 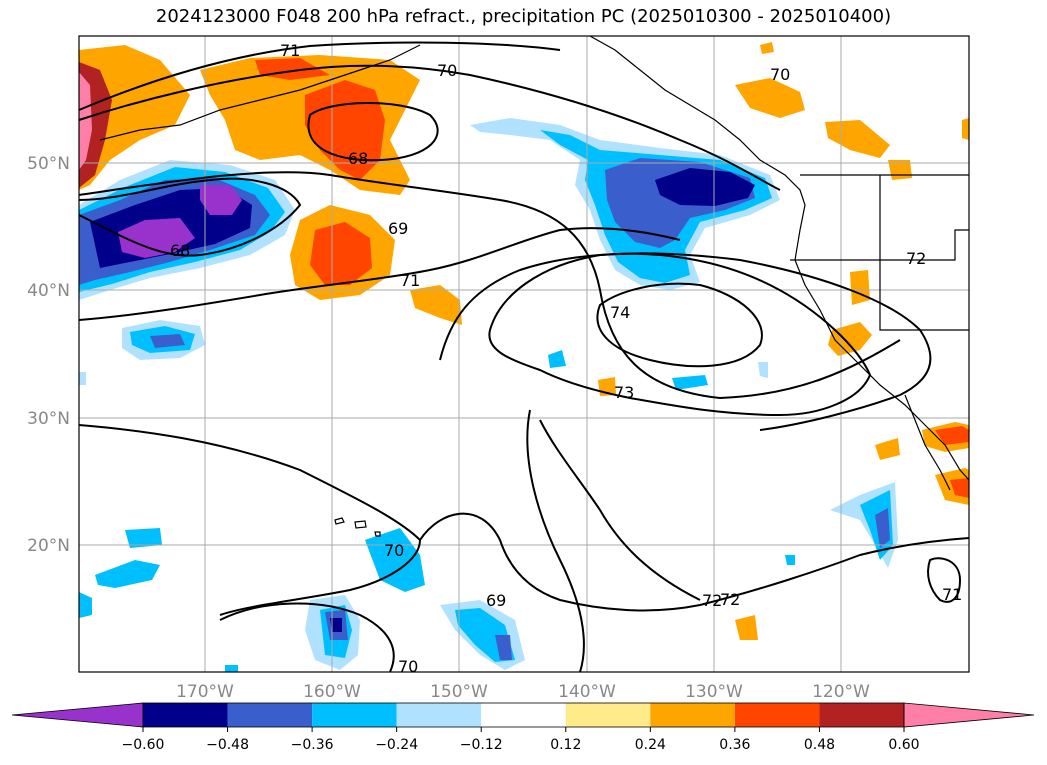 What do you see at coordinates (48, 419) in the screenshot?
I see `lat-label-30: 30°N` at bounding box center [48, 419].